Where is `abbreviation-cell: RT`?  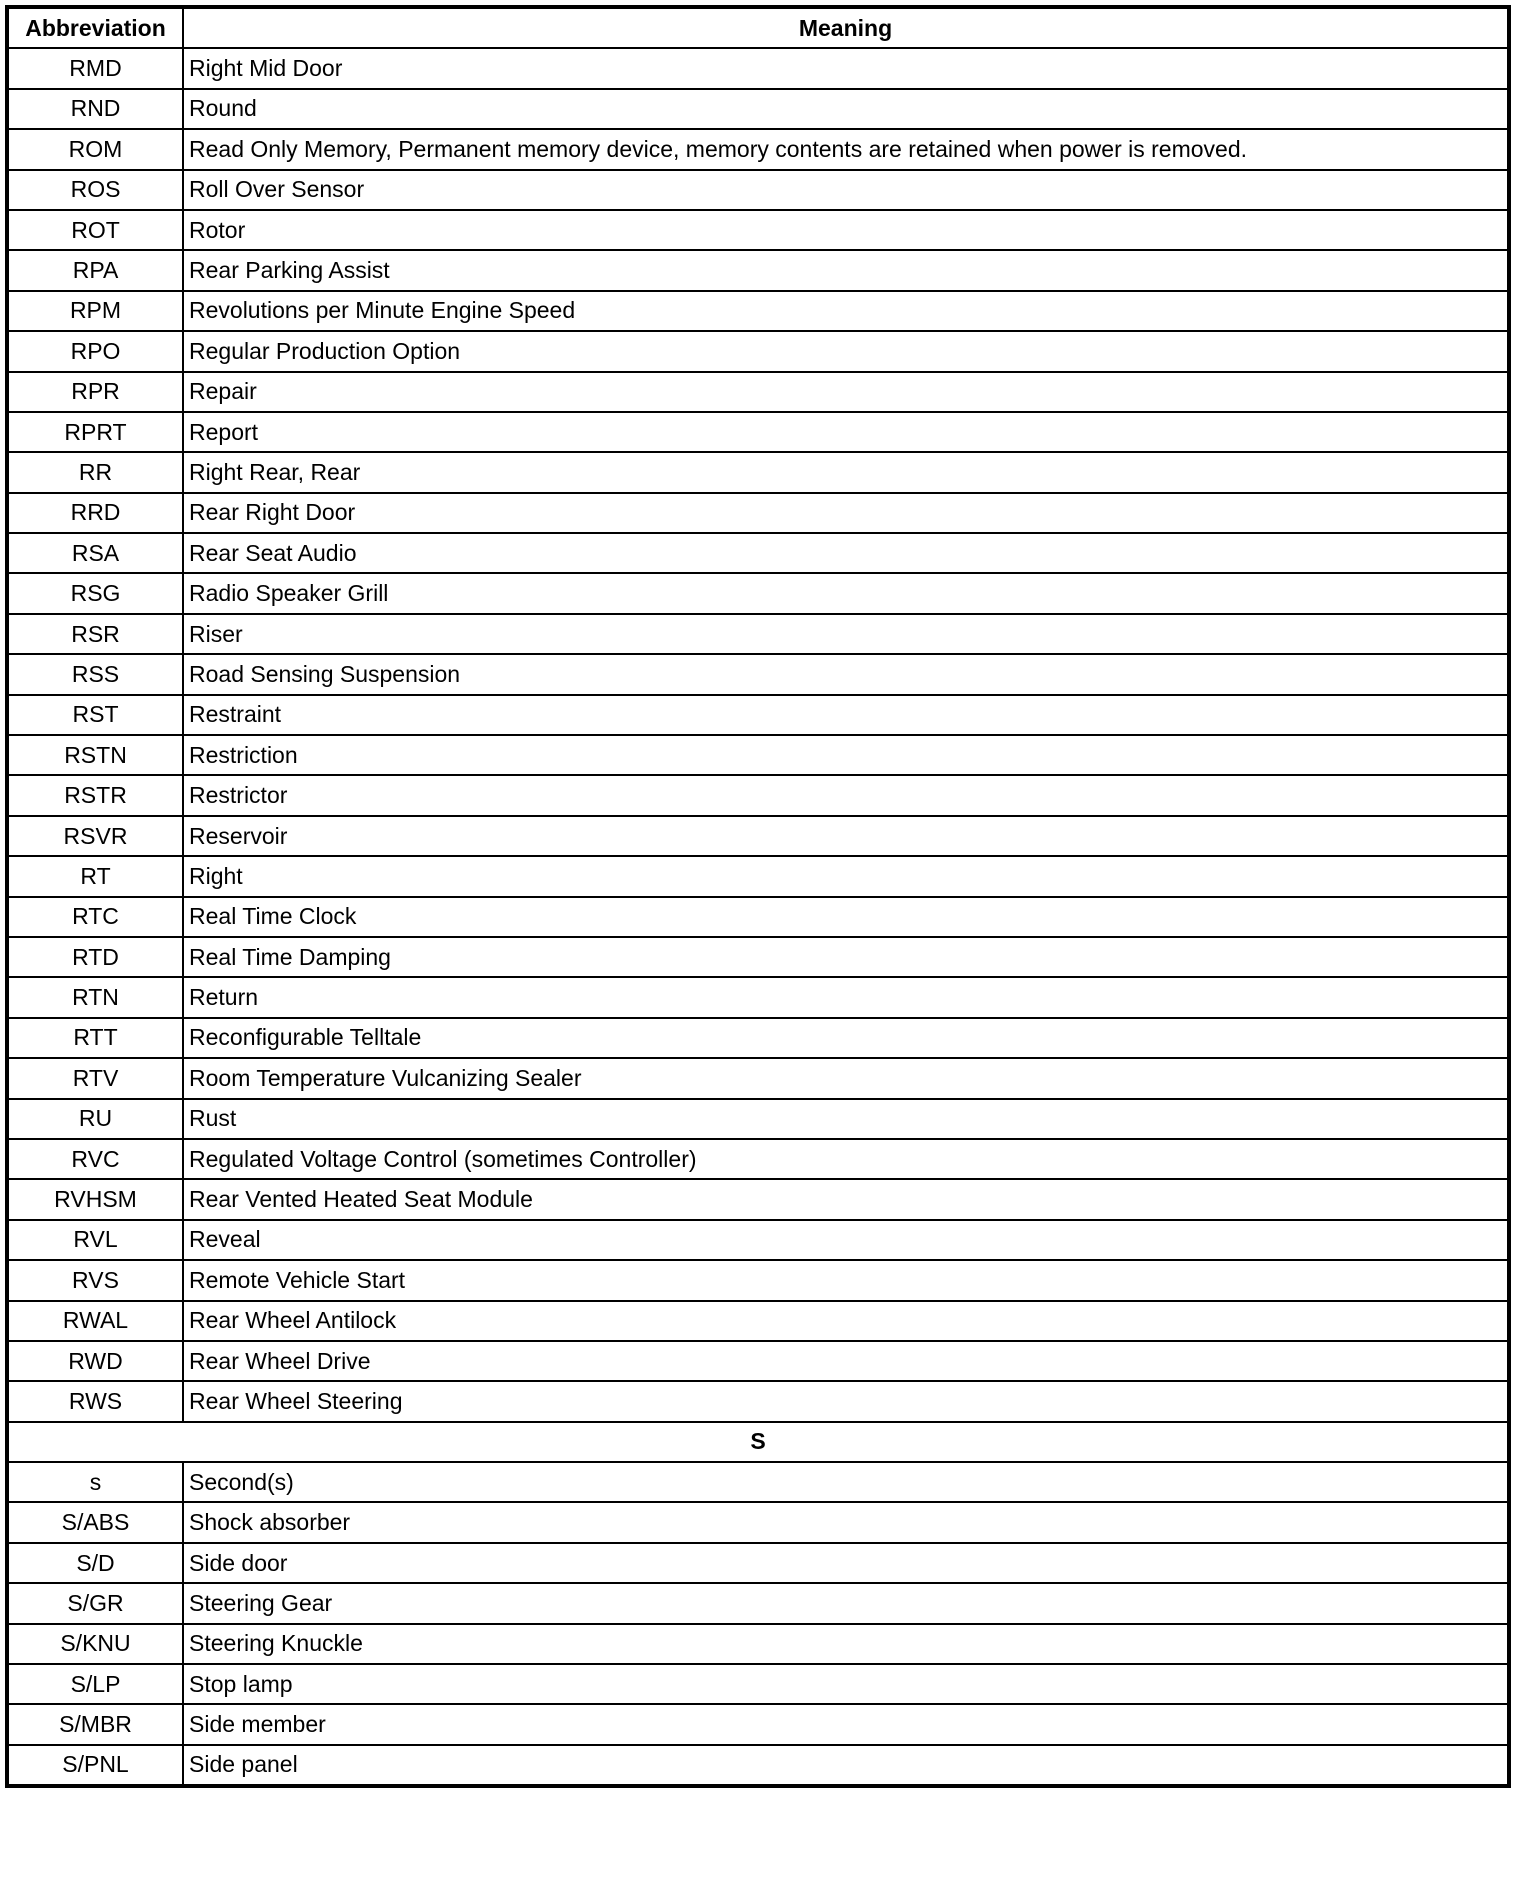 abbreviation-cell: RT is located at coordinates (95, 876).